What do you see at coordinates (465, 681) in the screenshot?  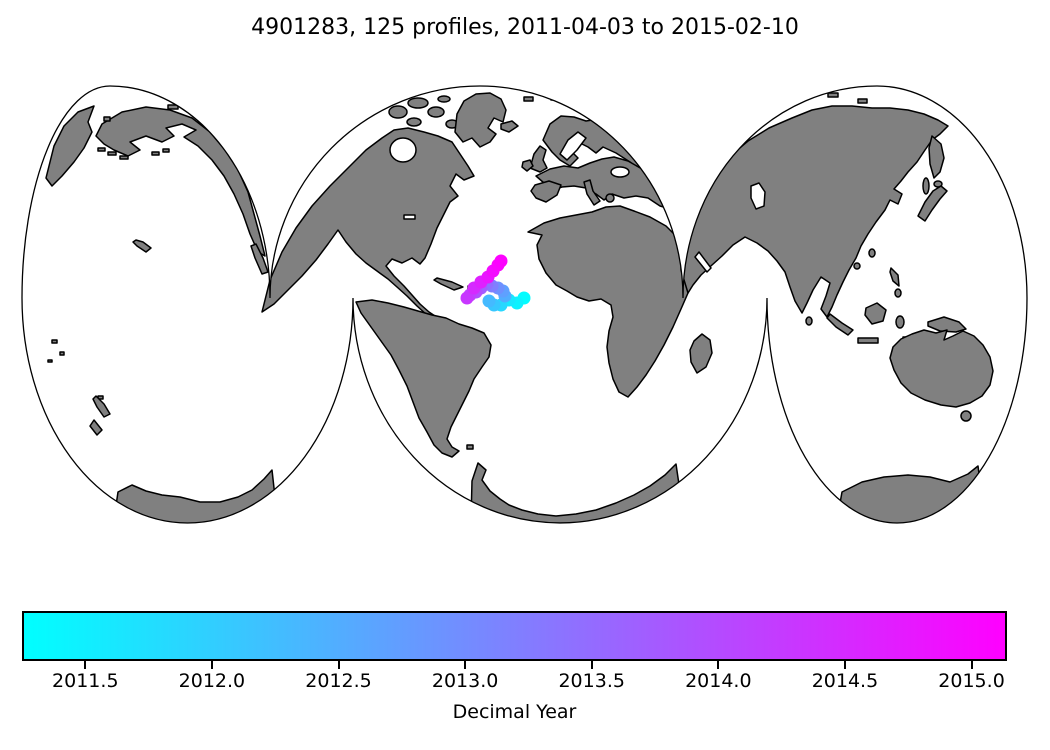 I see `colorbar-tick-label: 2013.0` at bounding box center [465, 681].